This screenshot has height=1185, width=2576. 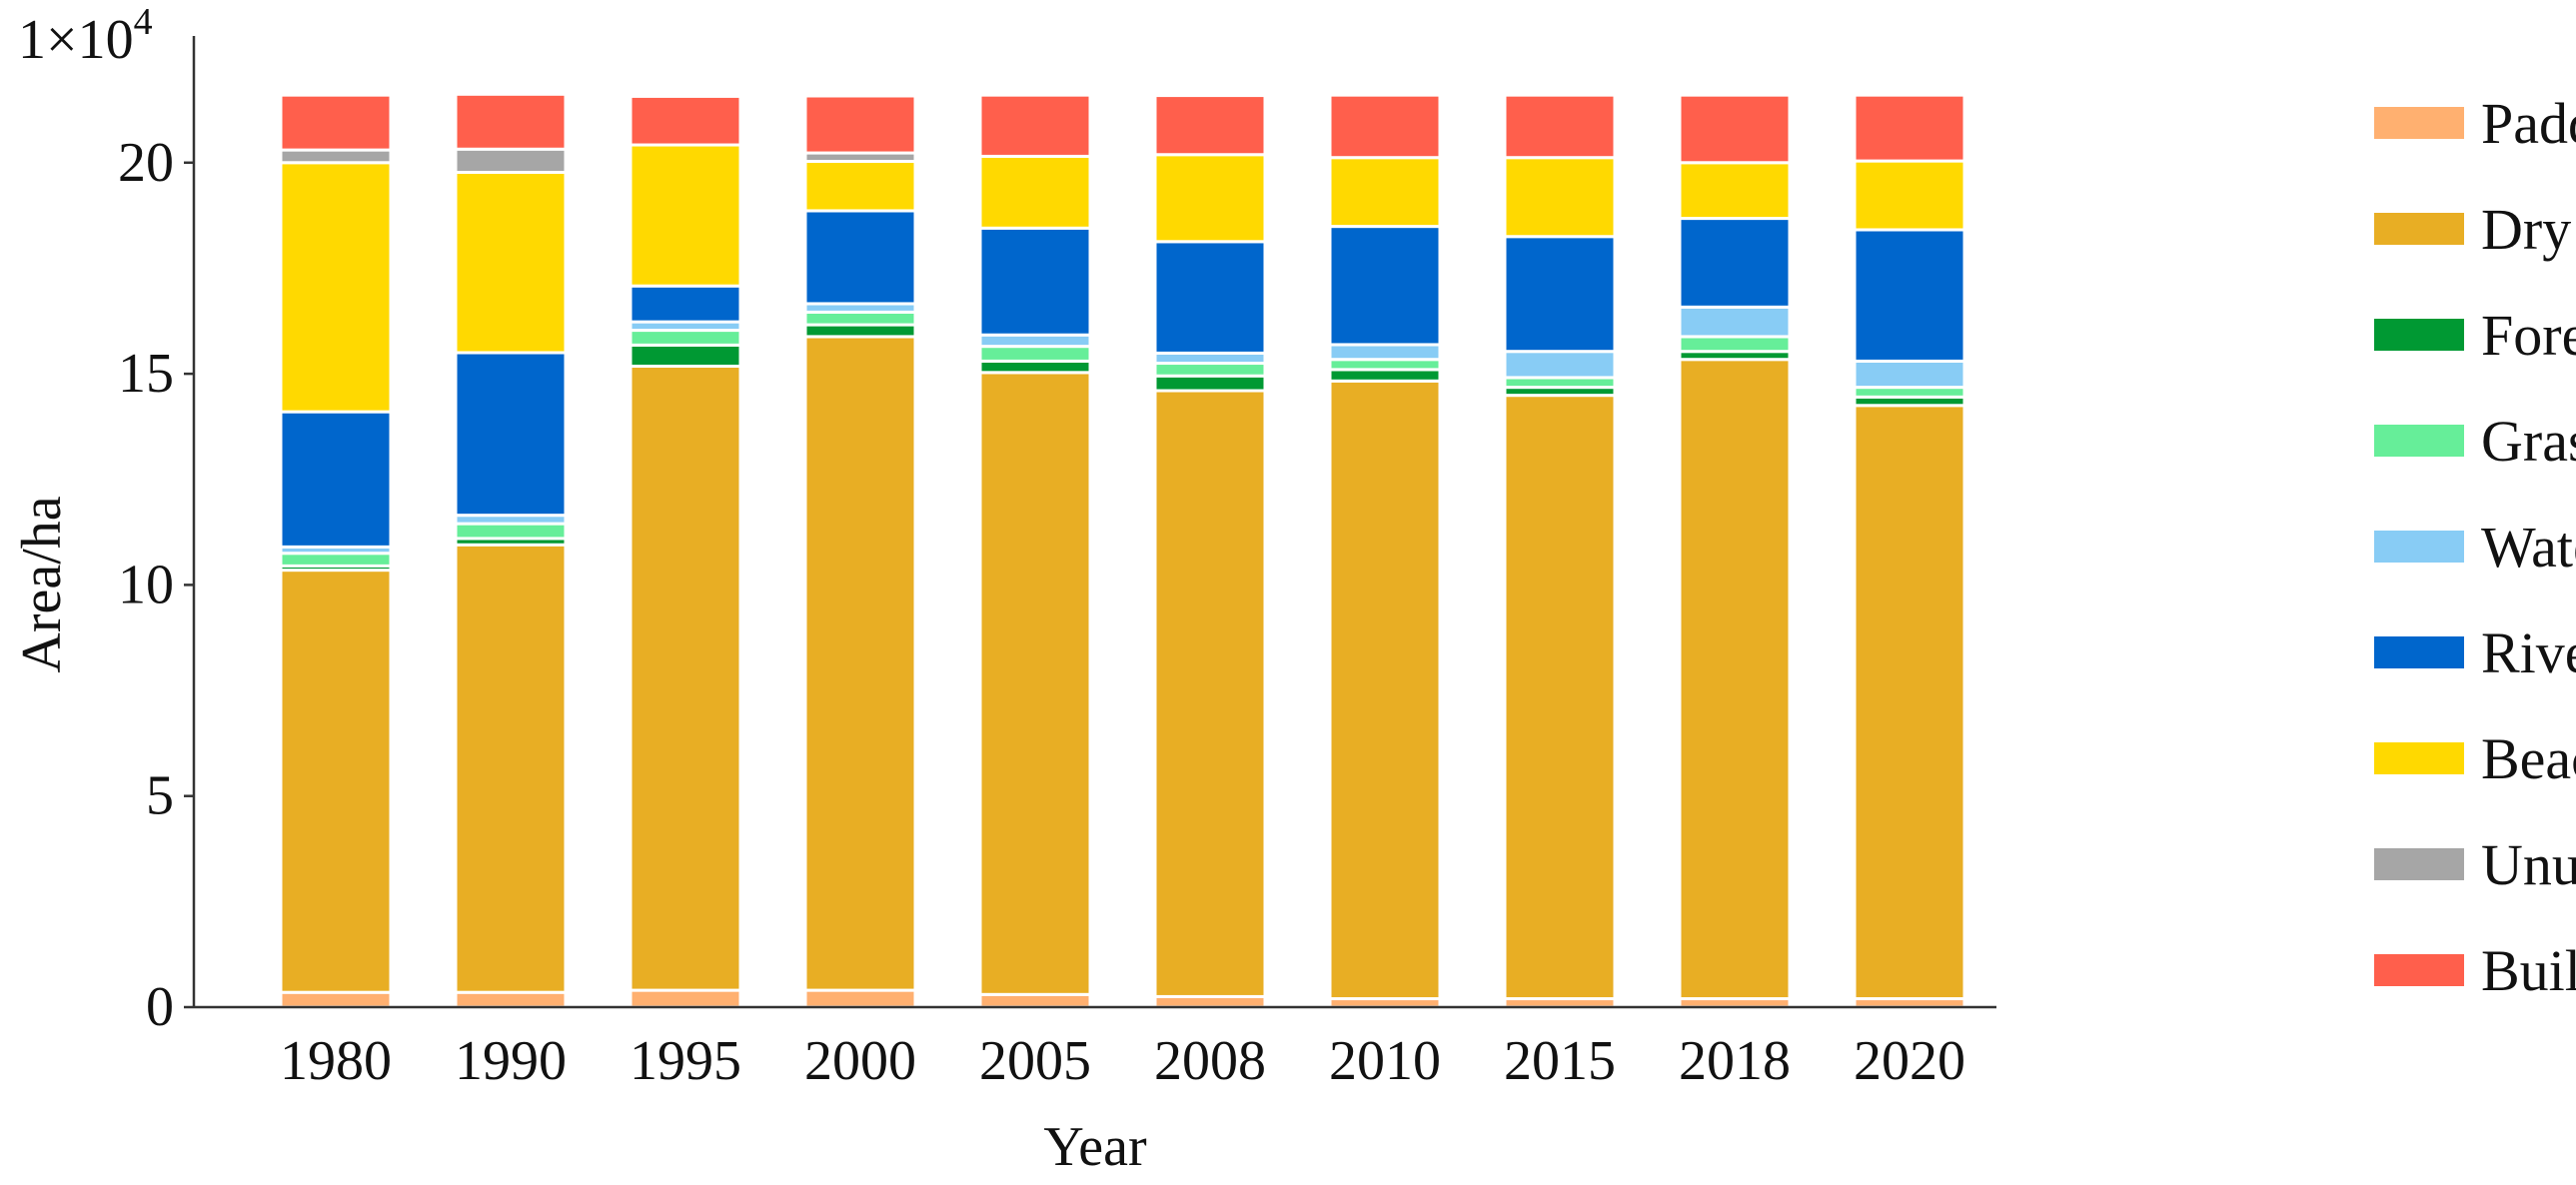 What do you see at coordinates (1035, 551) in the screenshot?
I see `bar-stack-2005` at bounding box center [1035, 551].